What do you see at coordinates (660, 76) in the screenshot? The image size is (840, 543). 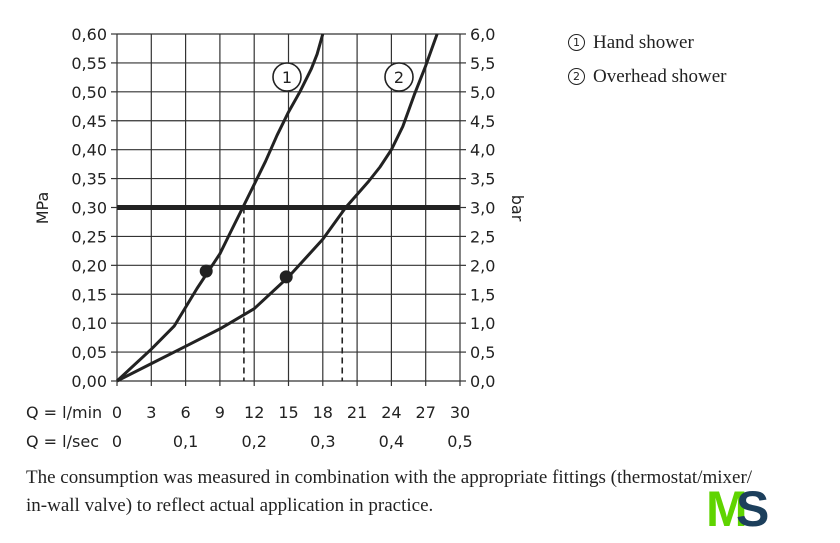 I see `legend-label: Overhead shower` at bounding box center [660, 76].